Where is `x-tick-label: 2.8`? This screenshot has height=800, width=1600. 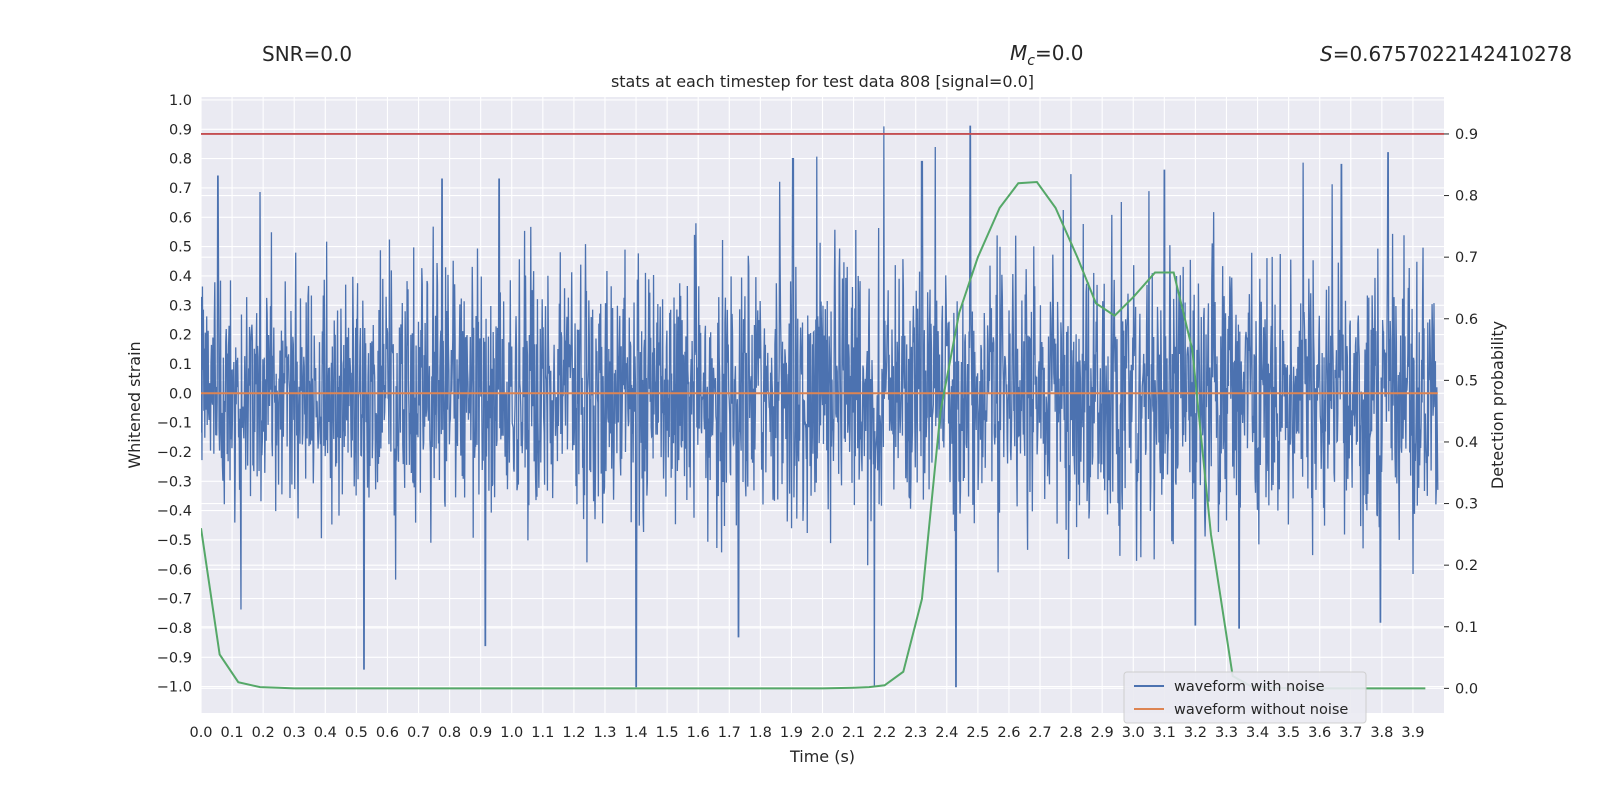
x-tick-label: 2.8 is located at coordinates (1071, 733).